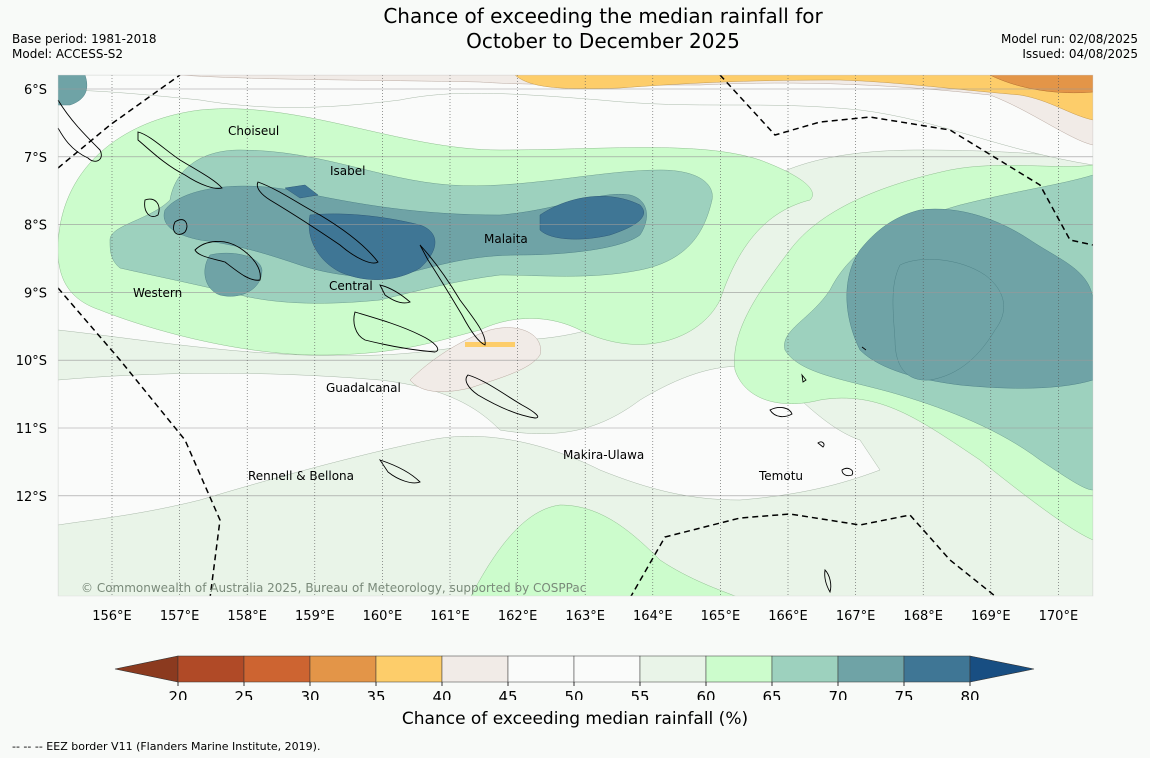 This screenshot has width=1150, height=758. What do you see at coordinates (253, 131) in the screenshot?
I see `province-label: Choiseul` at bounding box center [253, 131].